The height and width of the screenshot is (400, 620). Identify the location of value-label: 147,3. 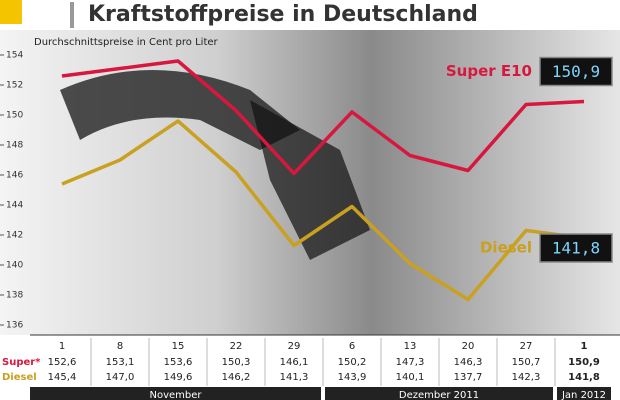
(410, 362).